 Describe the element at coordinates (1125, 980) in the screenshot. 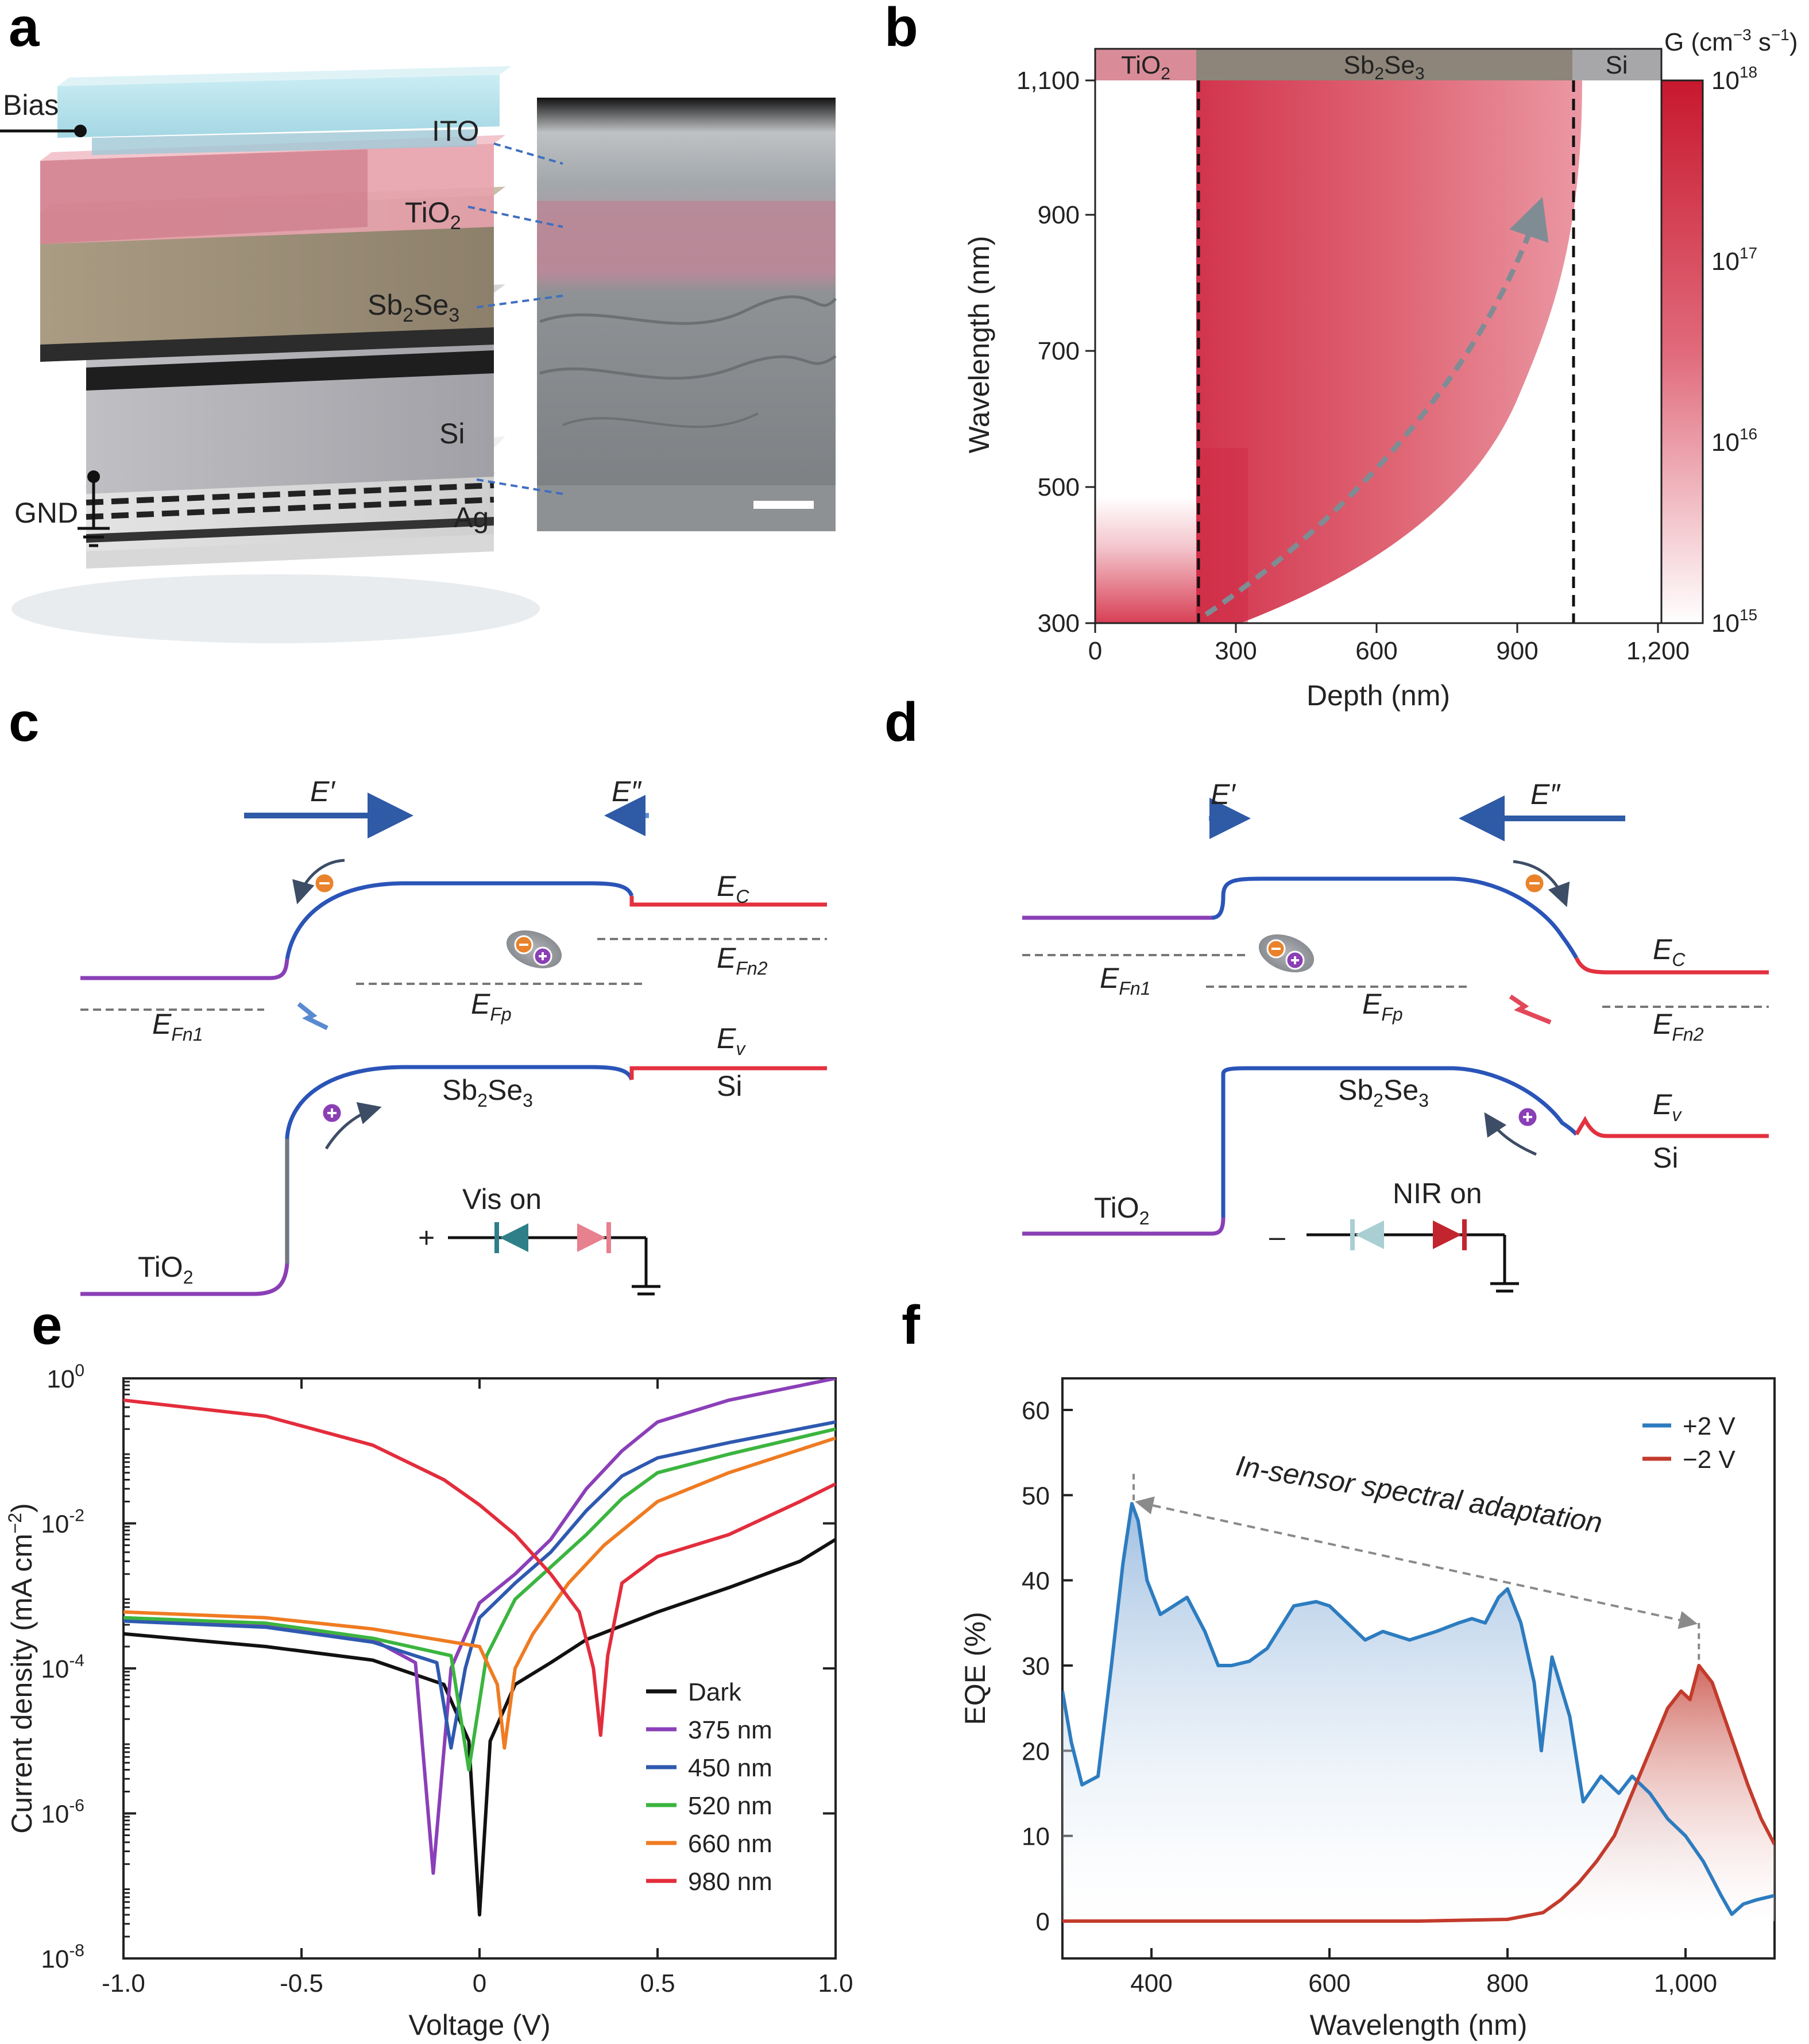

I see `efn1-label-d: EFn1` at that location.